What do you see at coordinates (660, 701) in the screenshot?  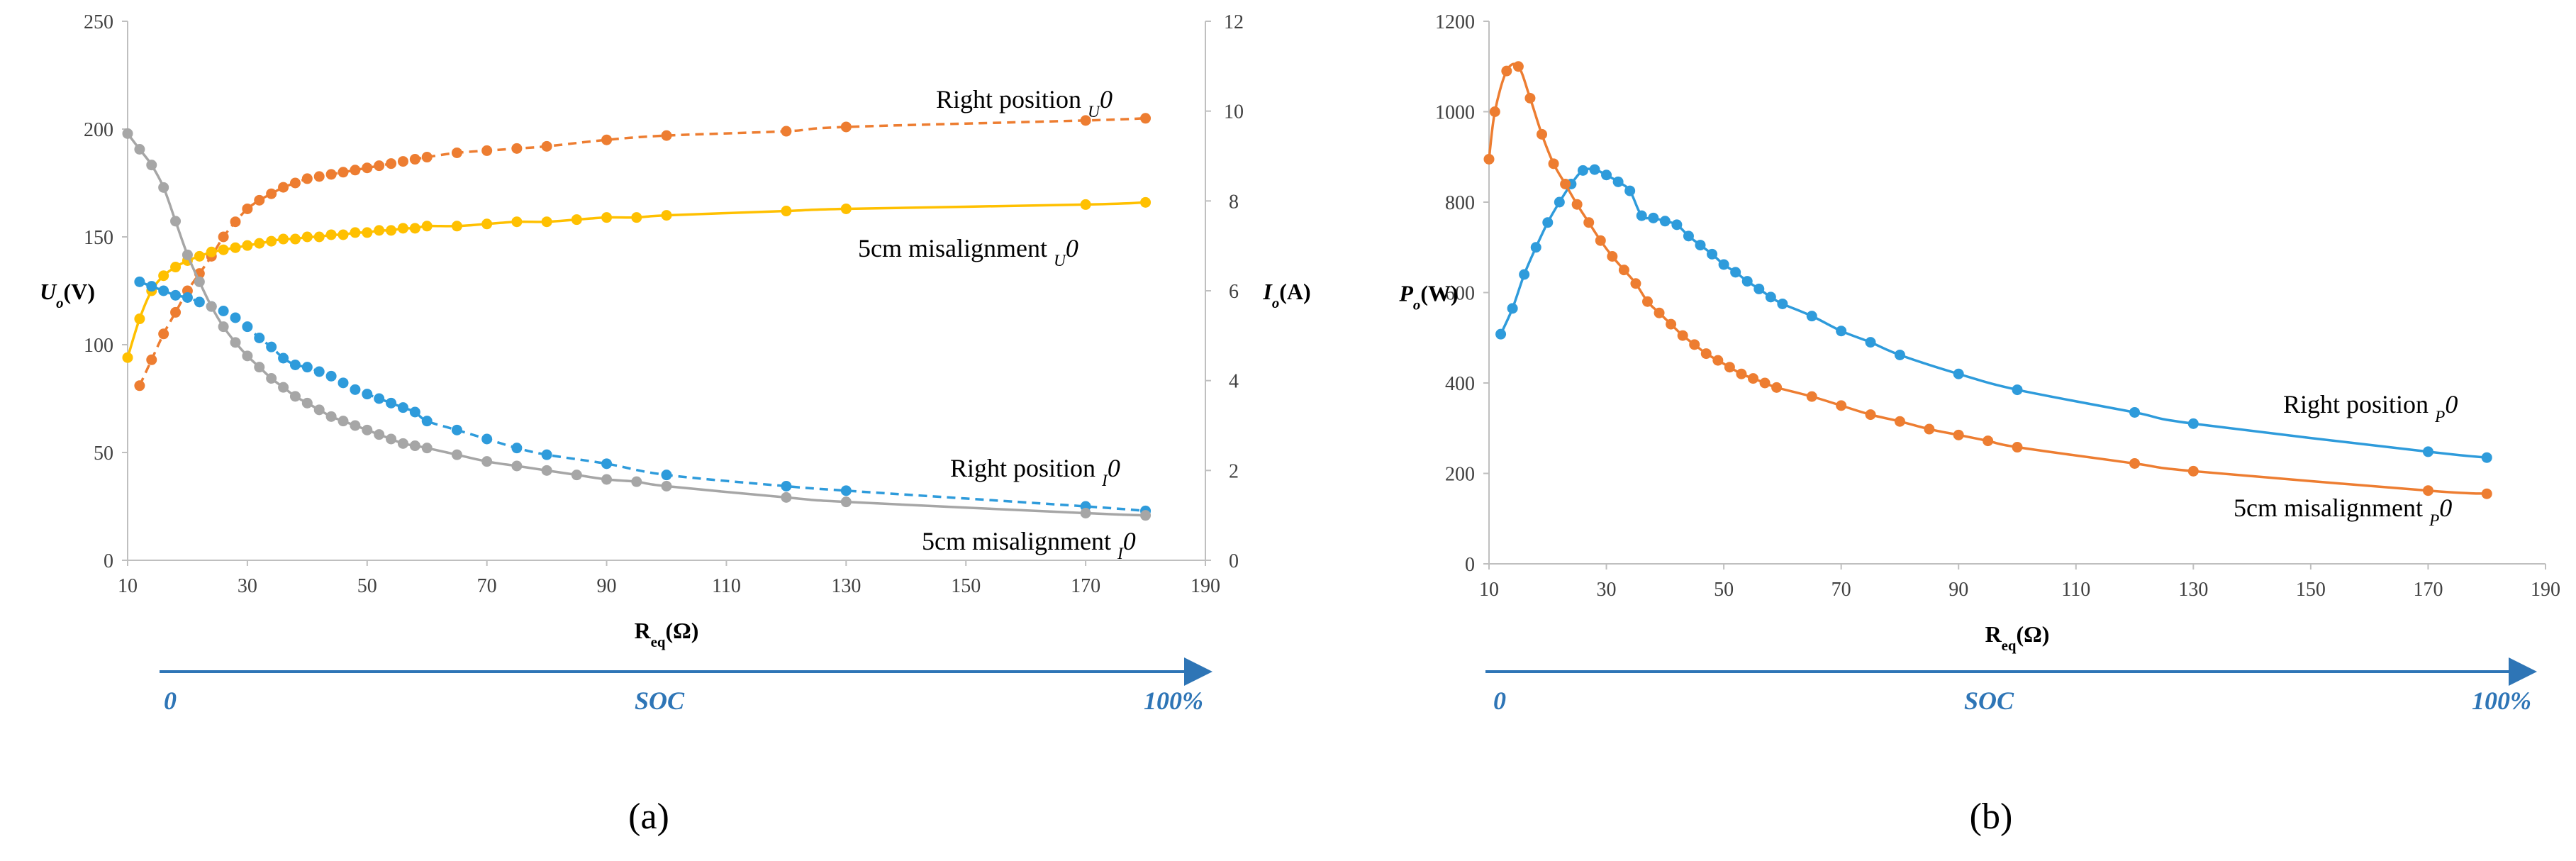 I see `soc-label: SOC` at bounding box center [660, 701].